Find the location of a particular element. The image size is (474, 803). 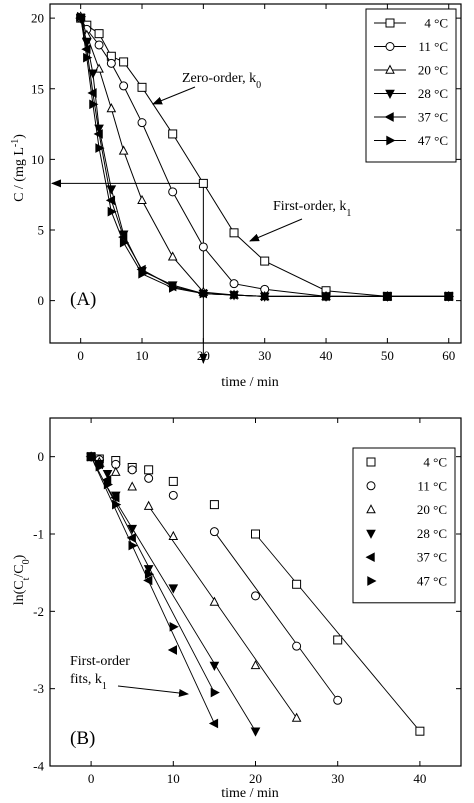

annotation-fits-arrow is located at coordinates (153, 691).